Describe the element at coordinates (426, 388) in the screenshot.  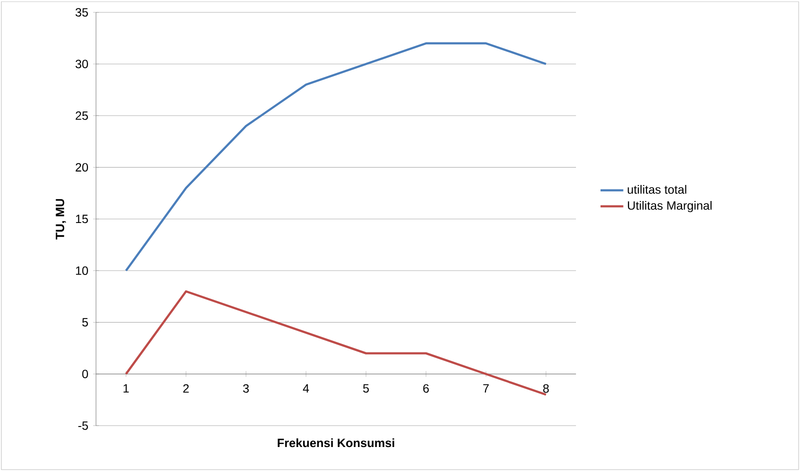
I see `x-tick-label: 6` at that location.